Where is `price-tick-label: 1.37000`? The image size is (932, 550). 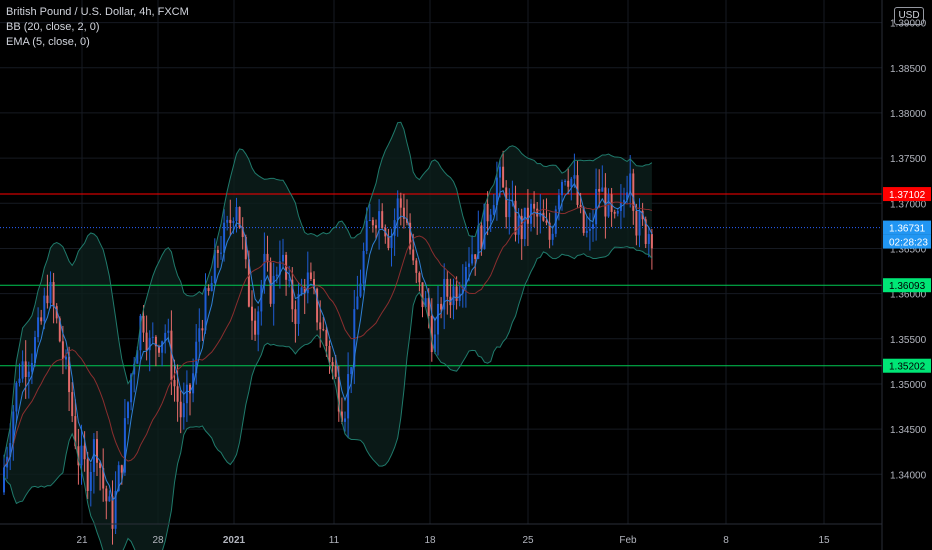 price-tick-label: 1.37000 is located at coordinates (908, 204).